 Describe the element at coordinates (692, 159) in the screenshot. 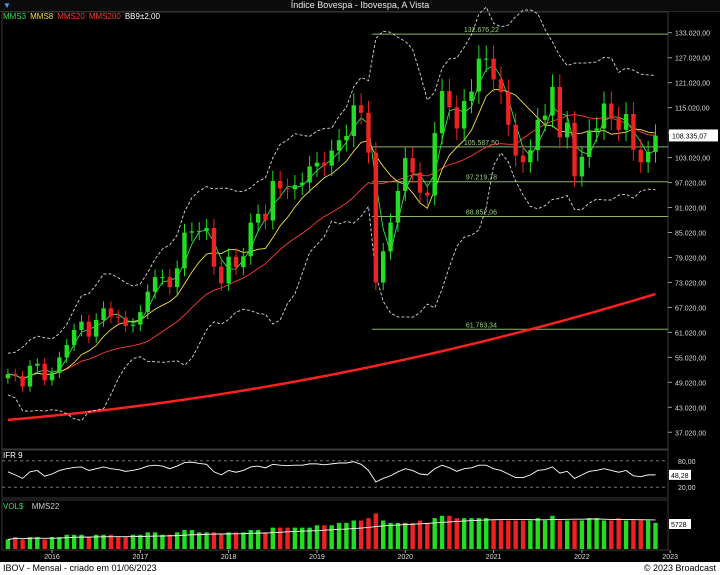

I see `y-tick-label: 103.020,00` at that location.